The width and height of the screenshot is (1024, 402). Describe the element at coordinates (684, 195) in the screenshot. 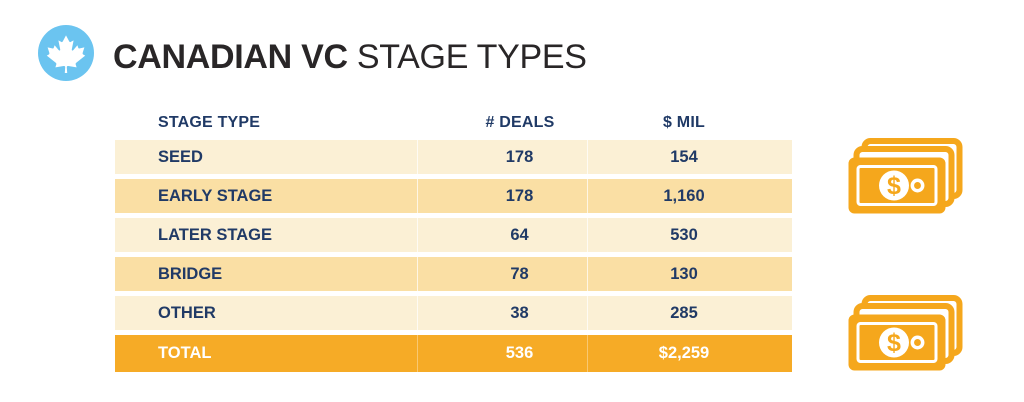

I see `cell-mil: 1,160` at that location.